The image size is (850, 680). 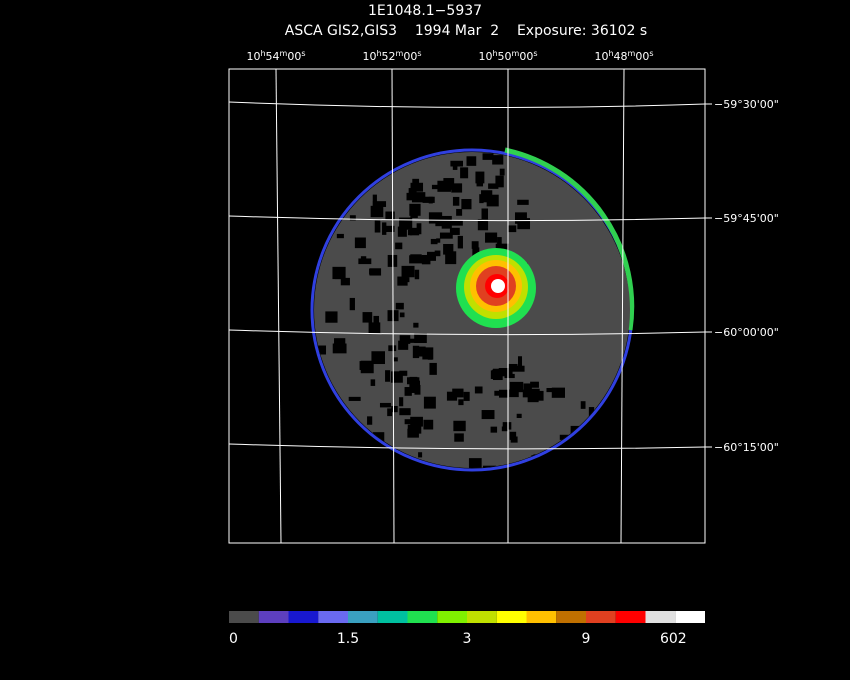 I want to click on source, so click(x=498, y=286).